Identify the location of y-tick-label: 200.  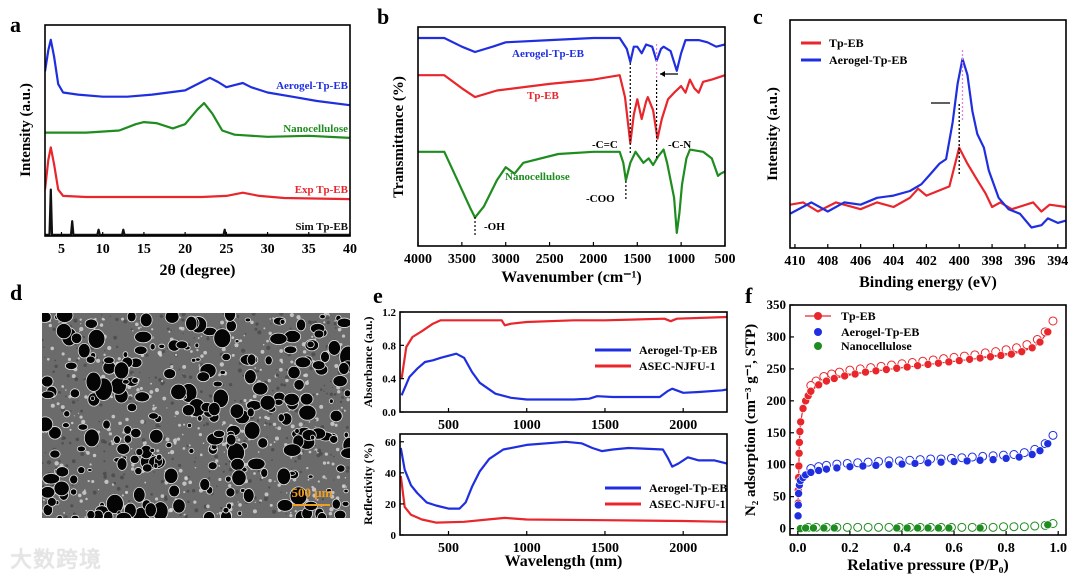
(777, 400).